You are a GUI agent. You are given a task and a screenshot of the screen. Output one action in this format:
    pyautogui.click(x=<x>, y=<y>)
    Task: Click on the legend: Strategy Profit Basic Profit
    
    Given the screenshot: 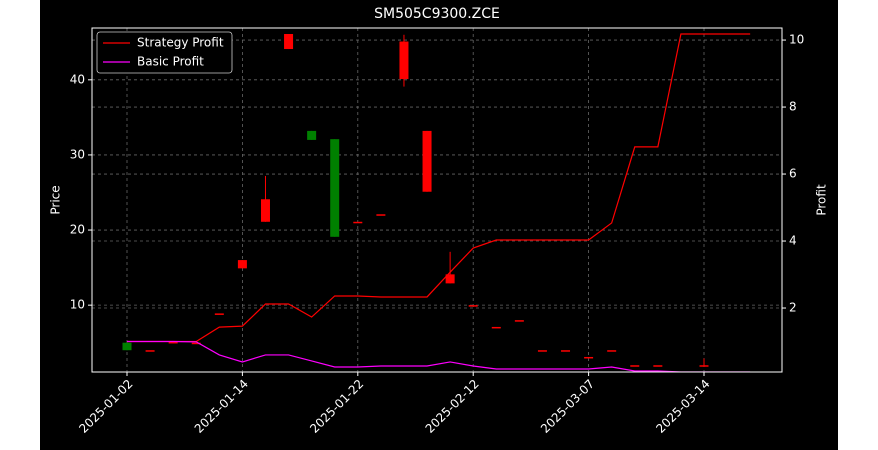 What is the action you would take?
    pyautogui.click(x=164, y=52)
    